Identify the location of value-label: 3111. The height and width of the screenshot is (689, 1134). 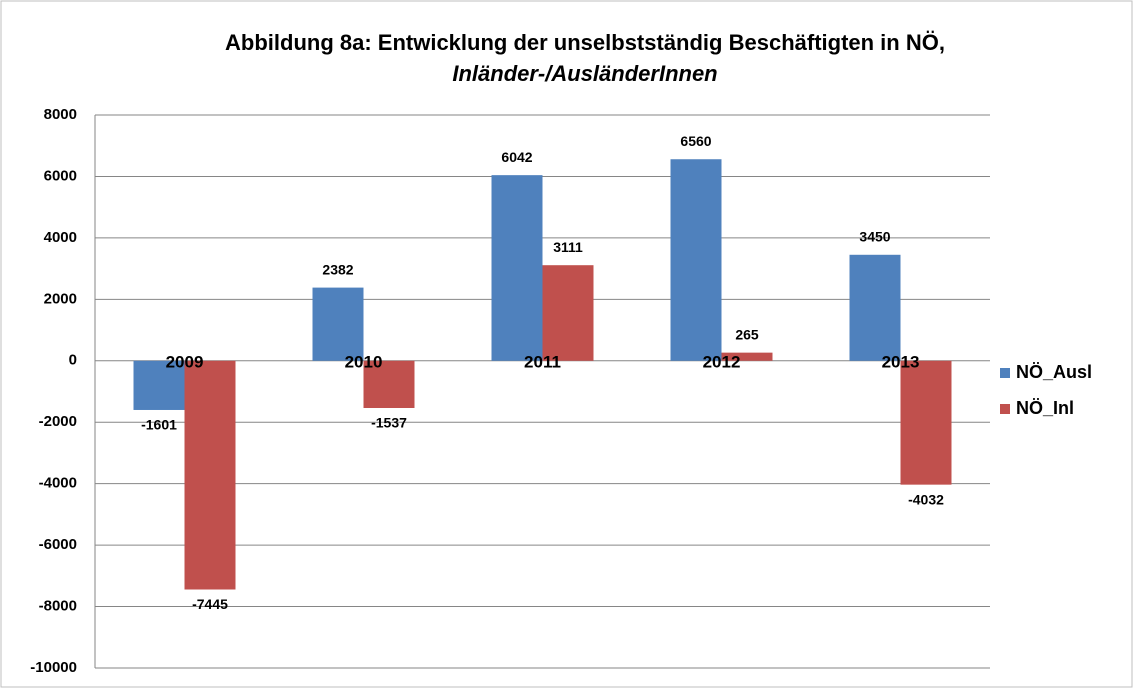
(568, 247).